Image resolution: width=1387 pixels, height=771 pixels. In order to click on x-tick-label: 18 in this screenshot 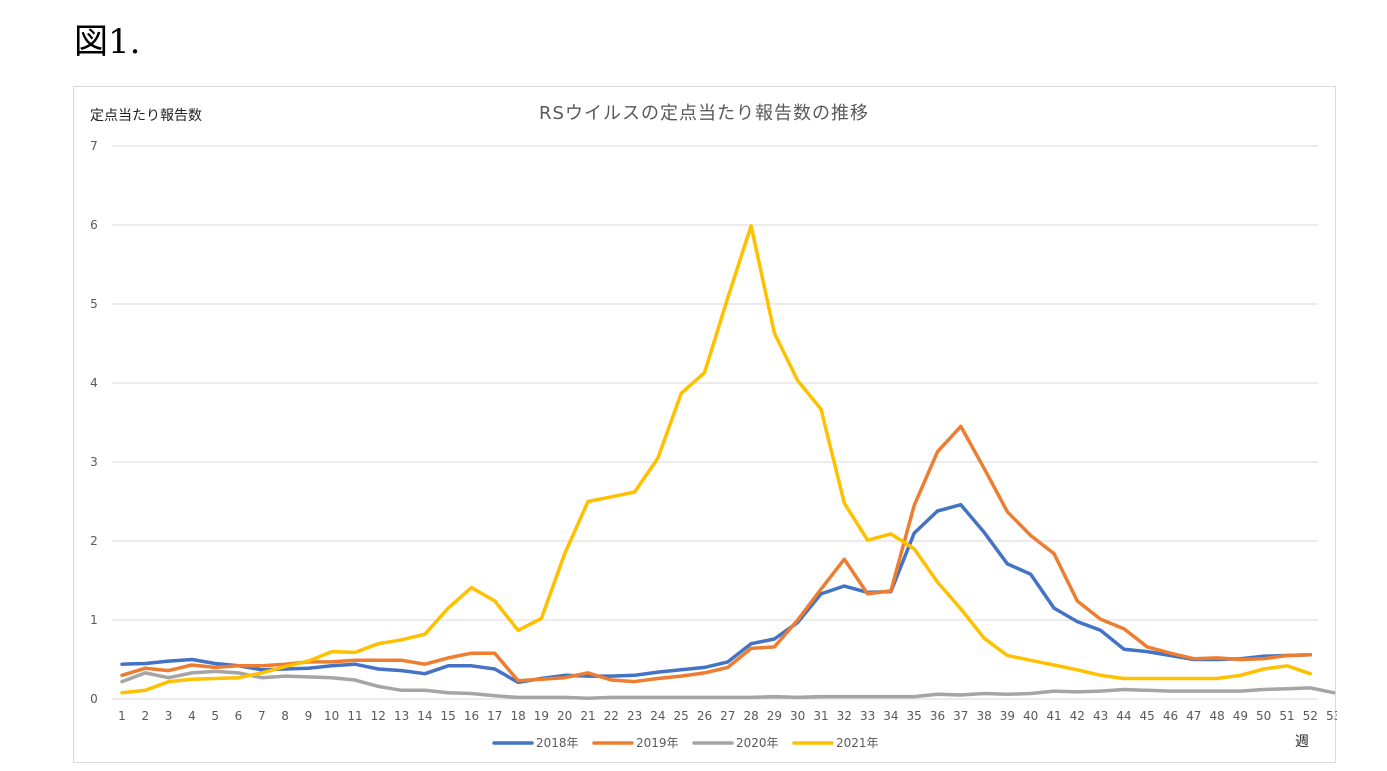, I will do `click(517, 716)`.